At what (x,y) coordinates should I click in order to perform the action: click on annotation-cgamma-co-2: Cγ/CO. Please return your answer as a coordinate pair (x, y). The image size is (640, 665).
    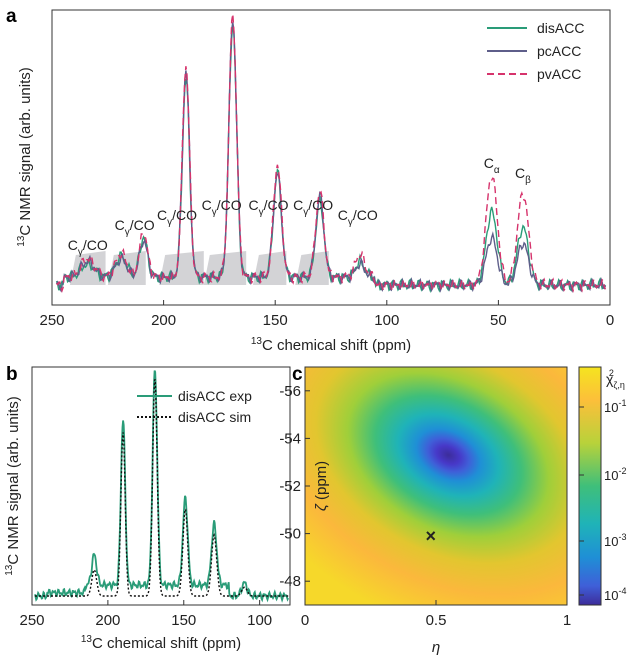
    Looking at the image, I should click on (135, 227).